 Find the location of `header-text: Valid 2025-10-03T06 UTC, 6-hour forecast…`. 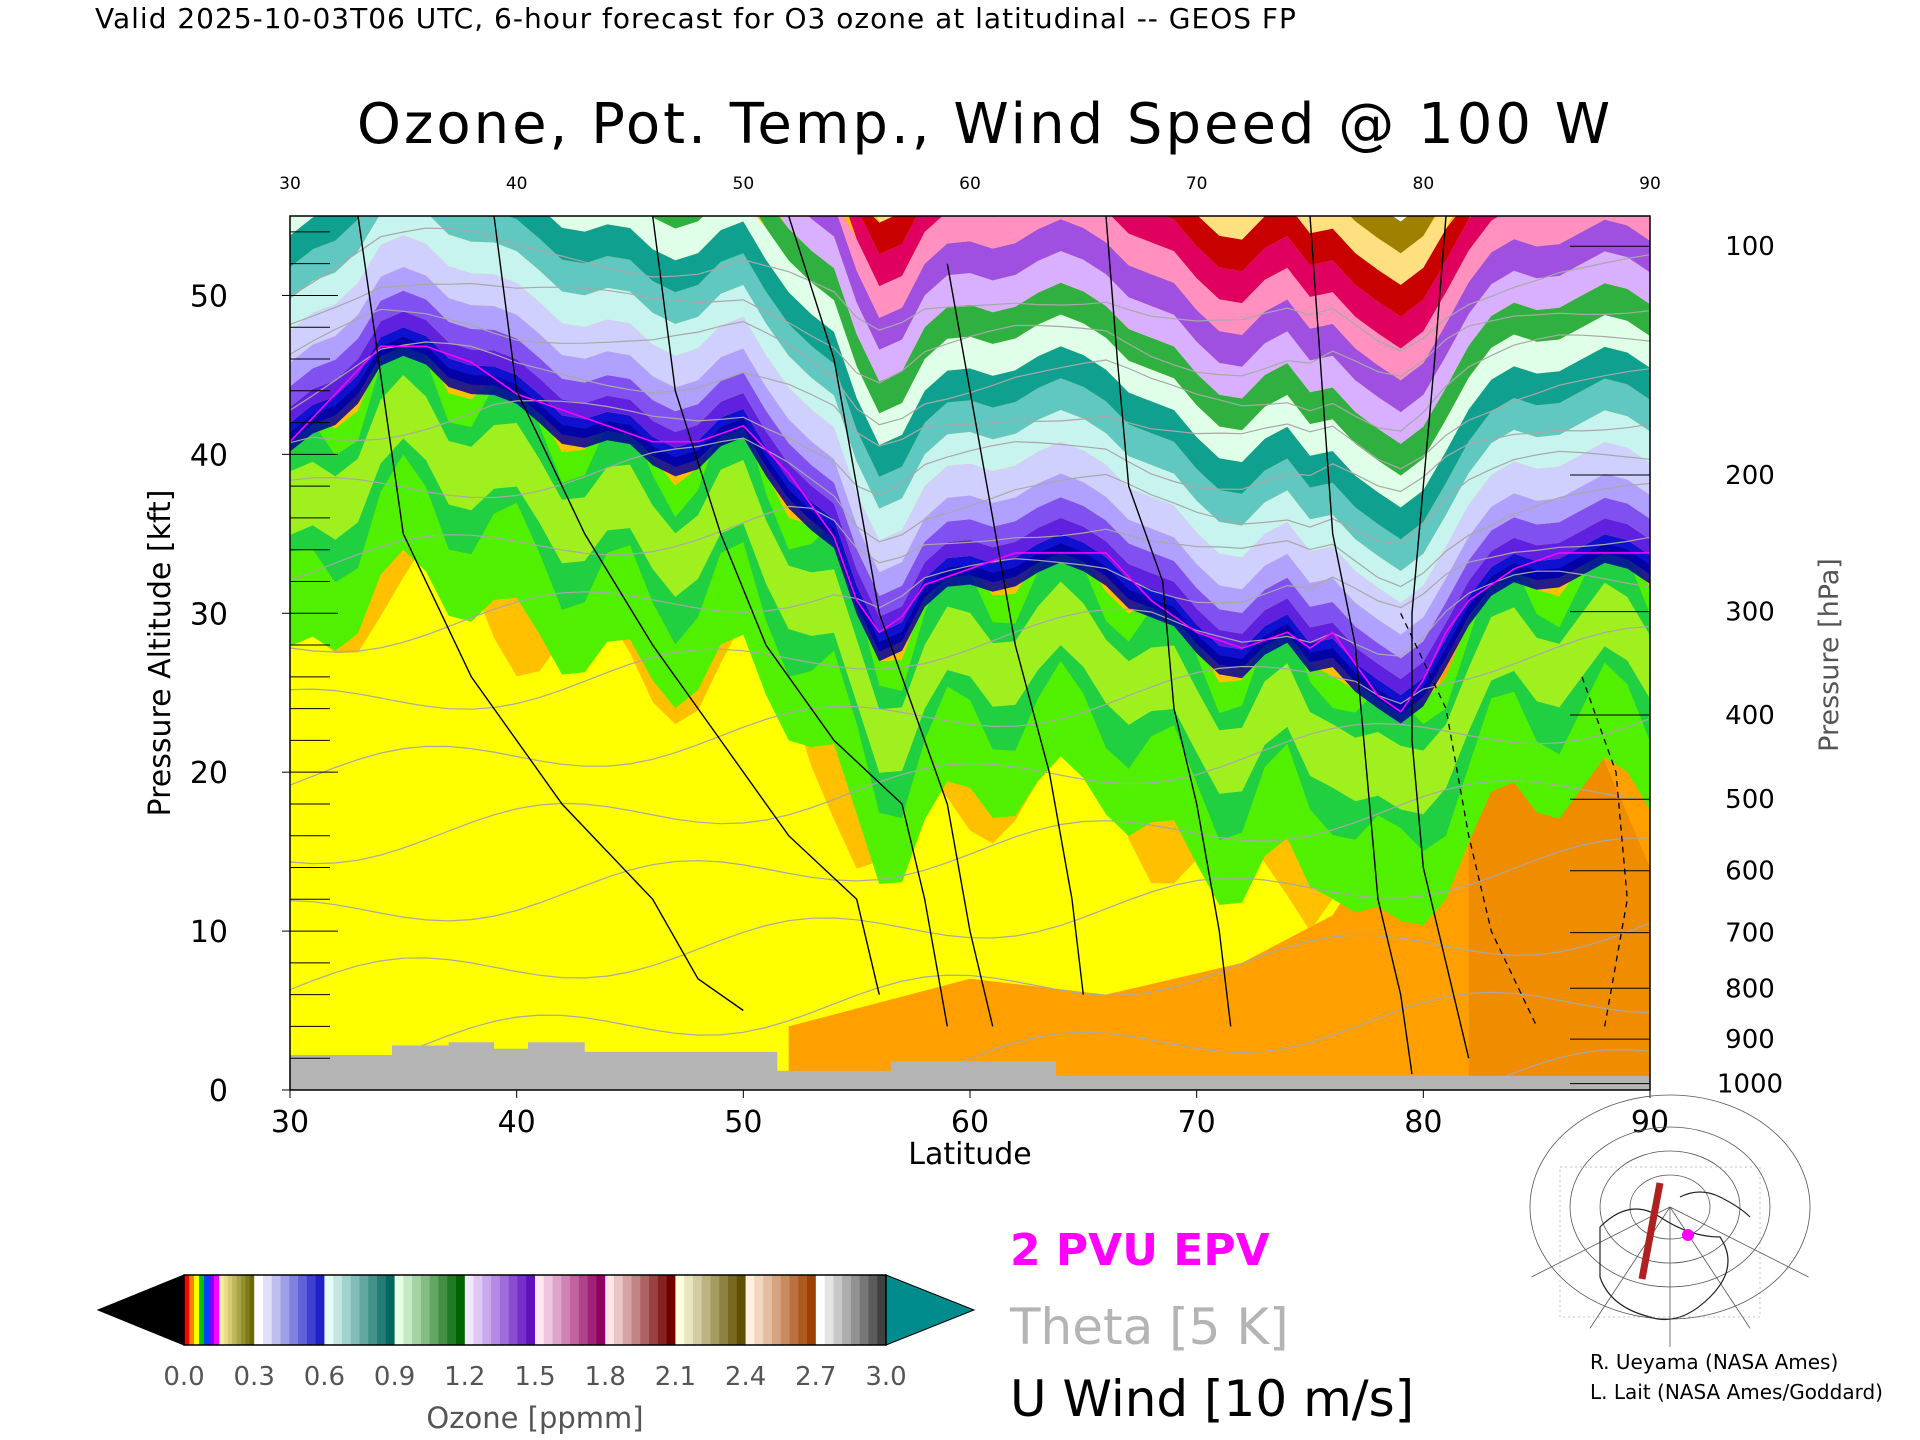

header-text: Valid 2025-10-03T06 UTC, 6-hour forecast… is located at coordinates (696, 18).